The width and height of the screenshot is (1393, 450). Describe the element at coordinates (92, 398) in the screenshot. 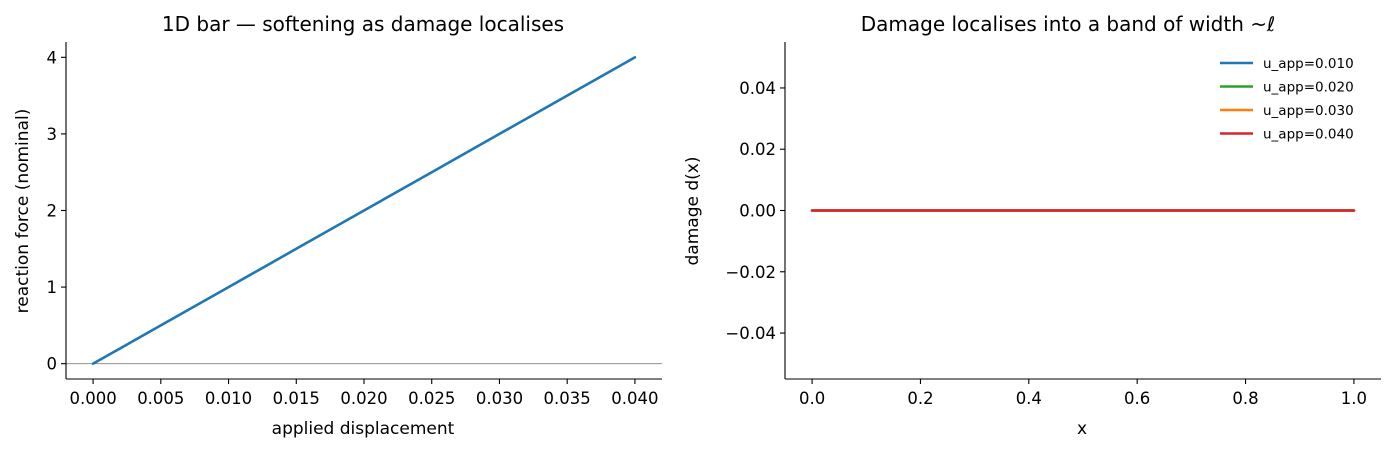

I see `x-tick-label: 0.000` at that location.